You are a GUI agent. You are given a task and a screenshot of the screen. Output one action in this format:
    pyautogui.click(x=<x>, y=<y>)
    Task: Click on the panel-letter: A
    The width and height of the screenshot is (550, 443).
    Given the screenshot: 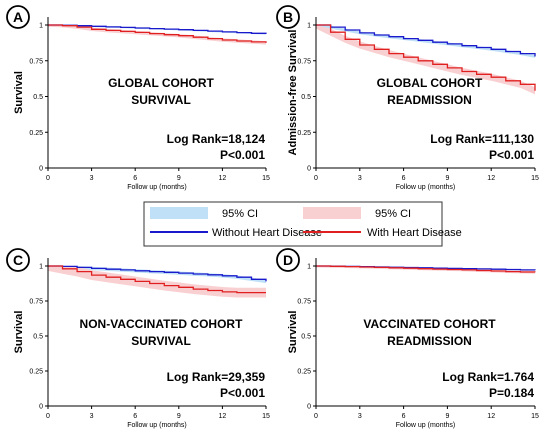 What is the action you would take?
    pyautogui.click(x=18, y=17)
    